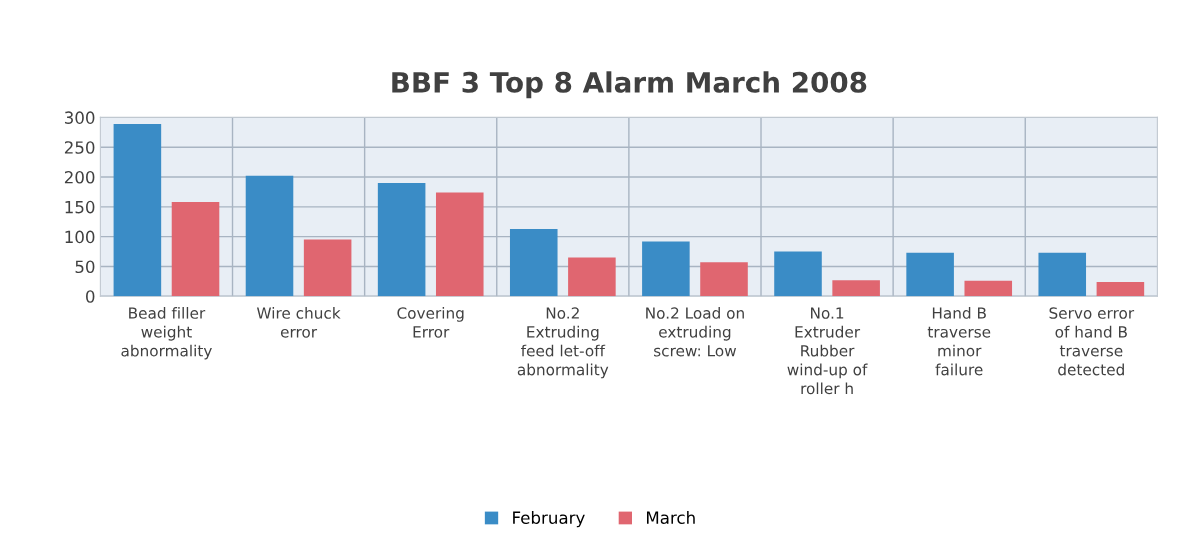 The width and height of the screenshot is (1181, 559). Describe the element at coordinates (563, 343) in the screenshot. I see `x-tick-label: No.2 Extruding feed let-off abnormality` at that location.